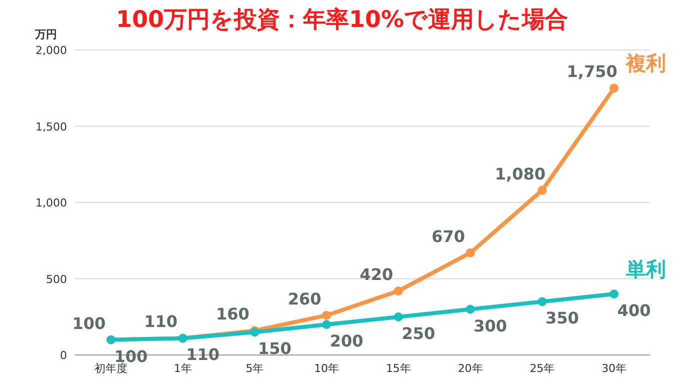 This screenshot has height=385, width=684. Describe the element at coordinates (449, 236) in the screenshot. I see `data-label: 670` at that location.